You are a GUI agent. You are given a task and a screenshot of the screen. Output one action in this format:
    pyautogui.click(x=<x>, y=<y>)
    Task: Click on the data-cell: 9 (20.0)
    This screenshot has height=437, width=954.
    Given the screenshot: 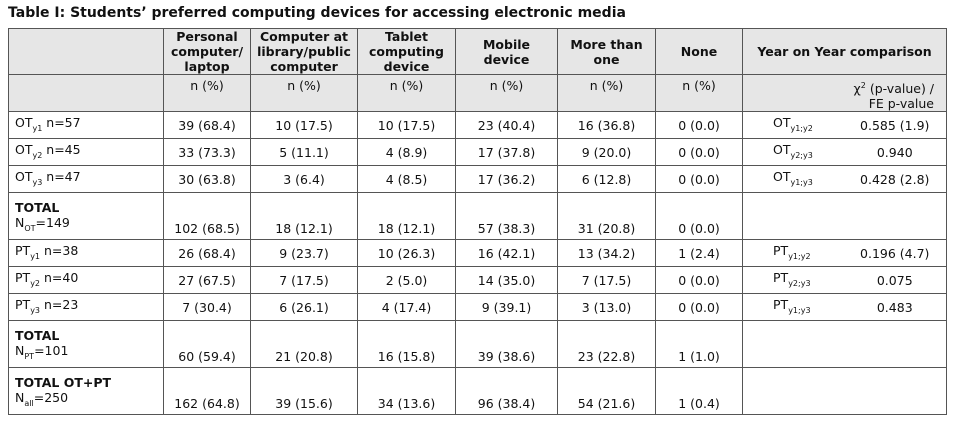 What is the action you would take?
    pyautogui.click(x=606, y=152)
    